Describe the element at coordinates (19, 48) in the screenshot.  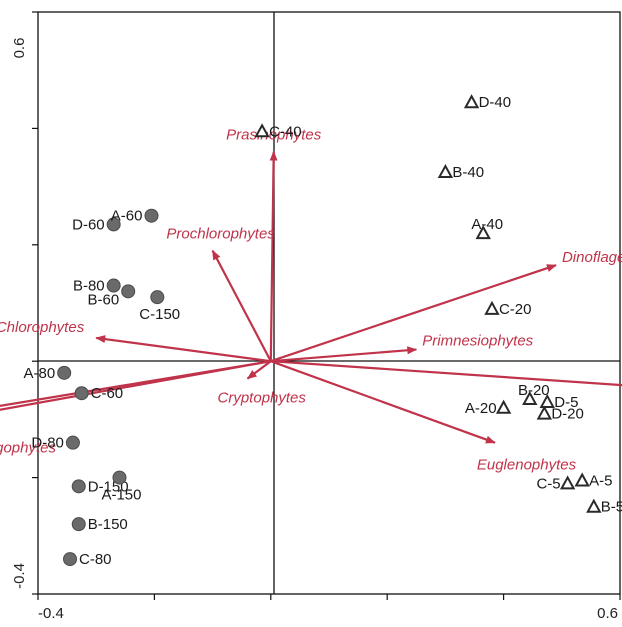
I see `y-tick-label-max: 0.6` at that location.